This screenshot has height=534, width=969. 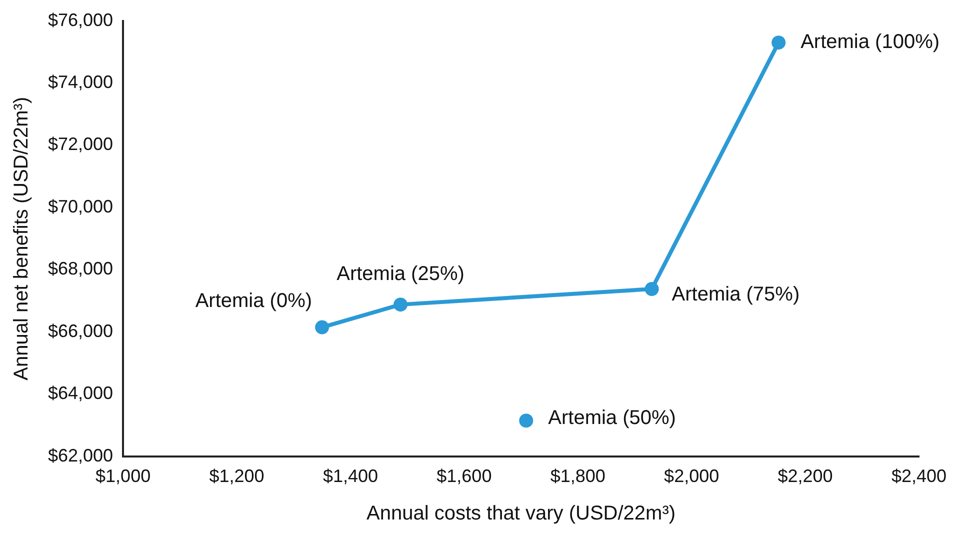 What do you see at coordinates (81, 330) in the screenshot?
I see `y-tick-label: $66,000` at bounding box center [81, 330].